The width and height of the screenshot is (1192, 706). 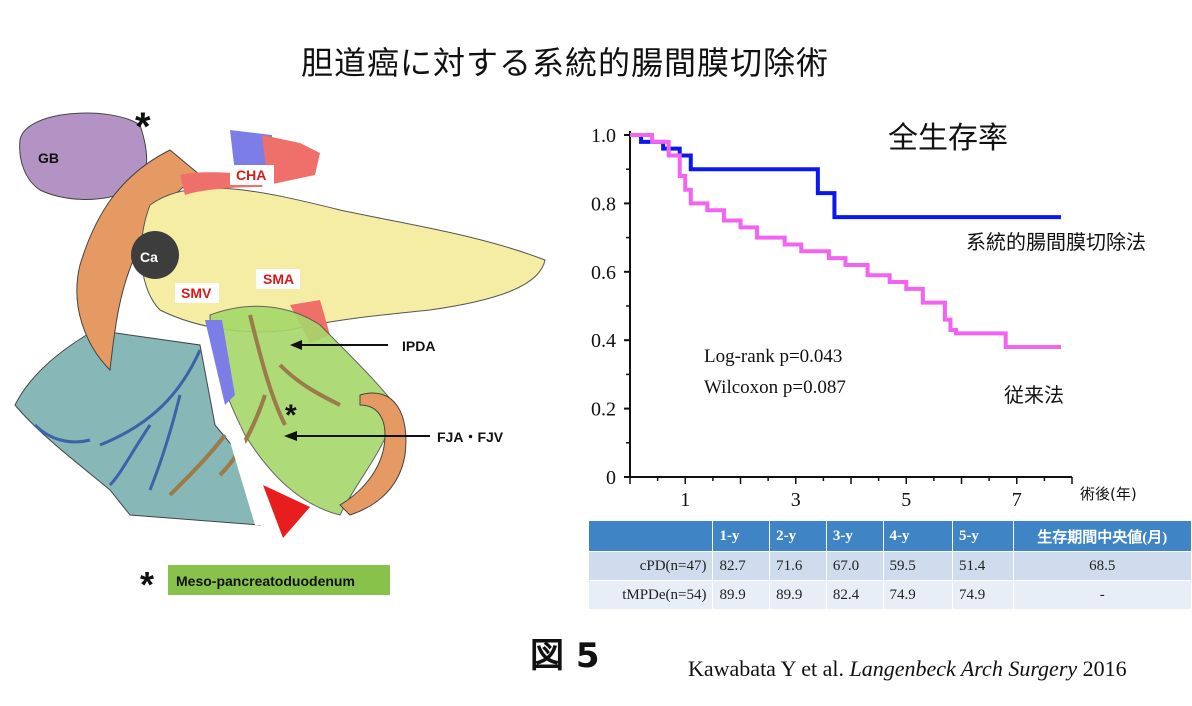 I want to click on pancreas, so click(x=343, y=260).